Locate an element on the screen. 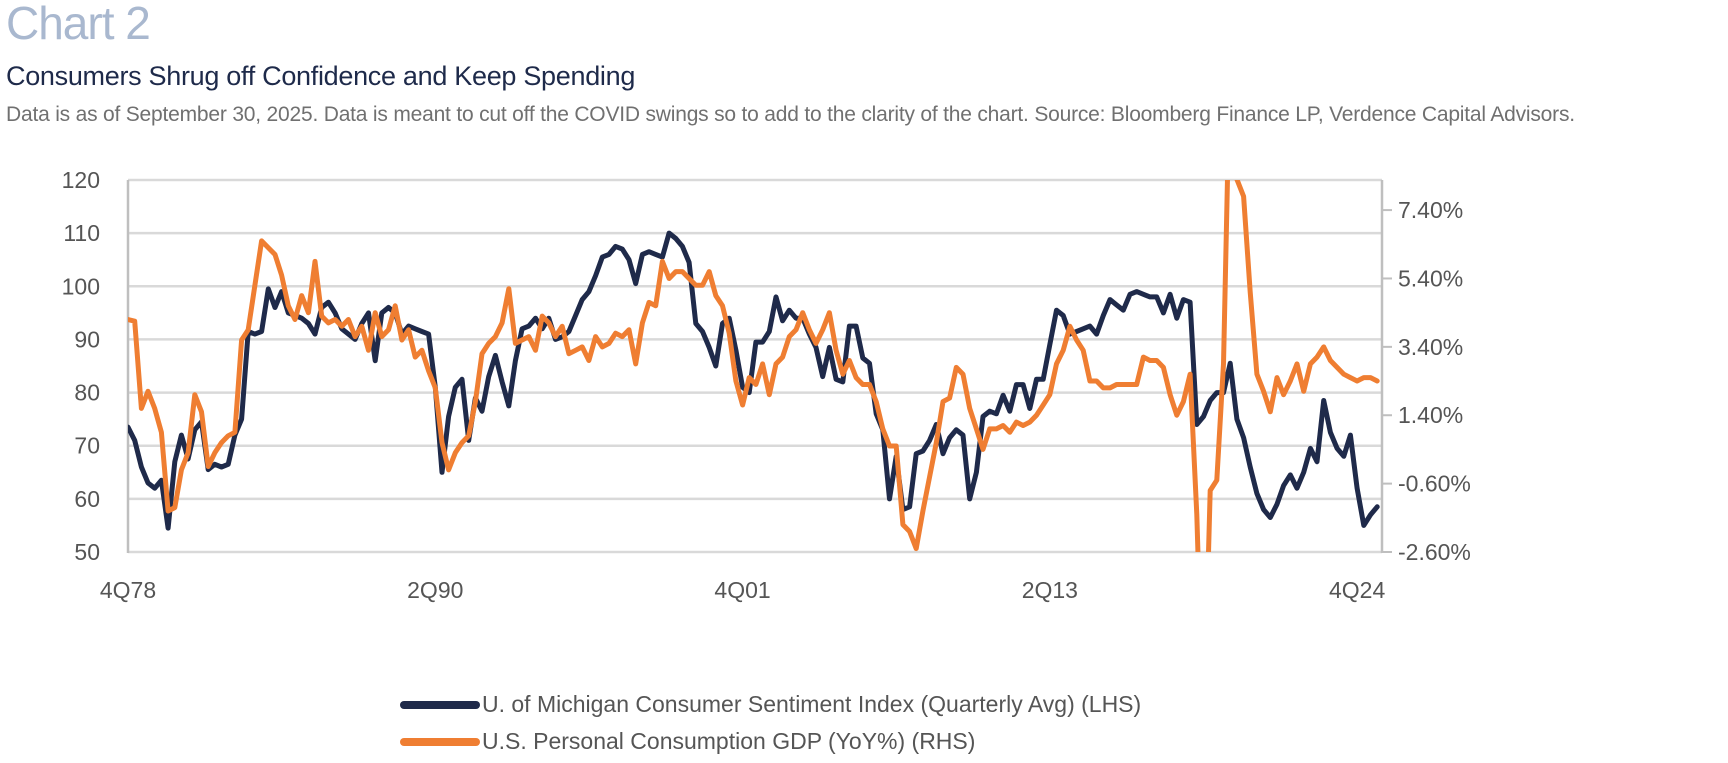 This screenshot has height=763, width=1728. right-tick-label: -0.60% is located at coordinates (1434, 484).